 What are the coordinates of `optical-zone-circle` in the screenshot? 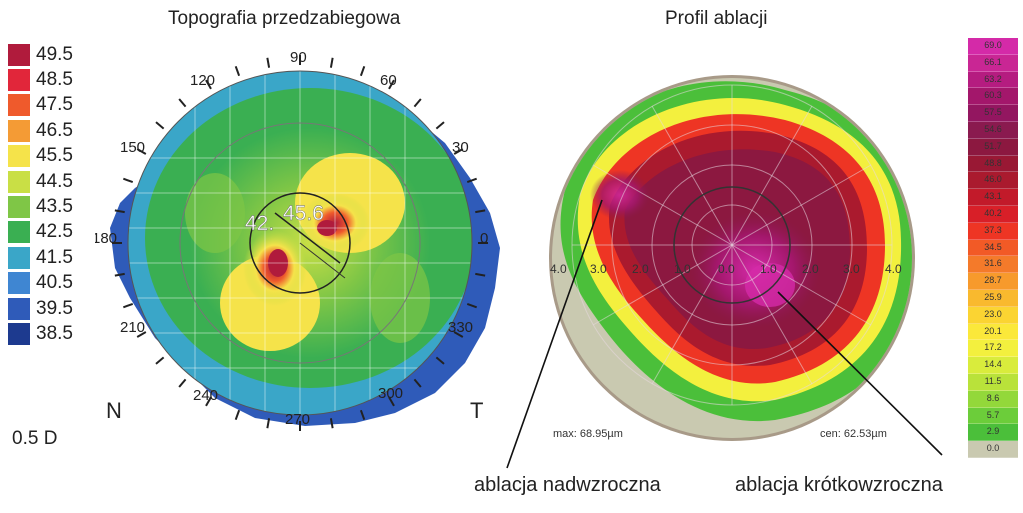 It's located at (732, 245).